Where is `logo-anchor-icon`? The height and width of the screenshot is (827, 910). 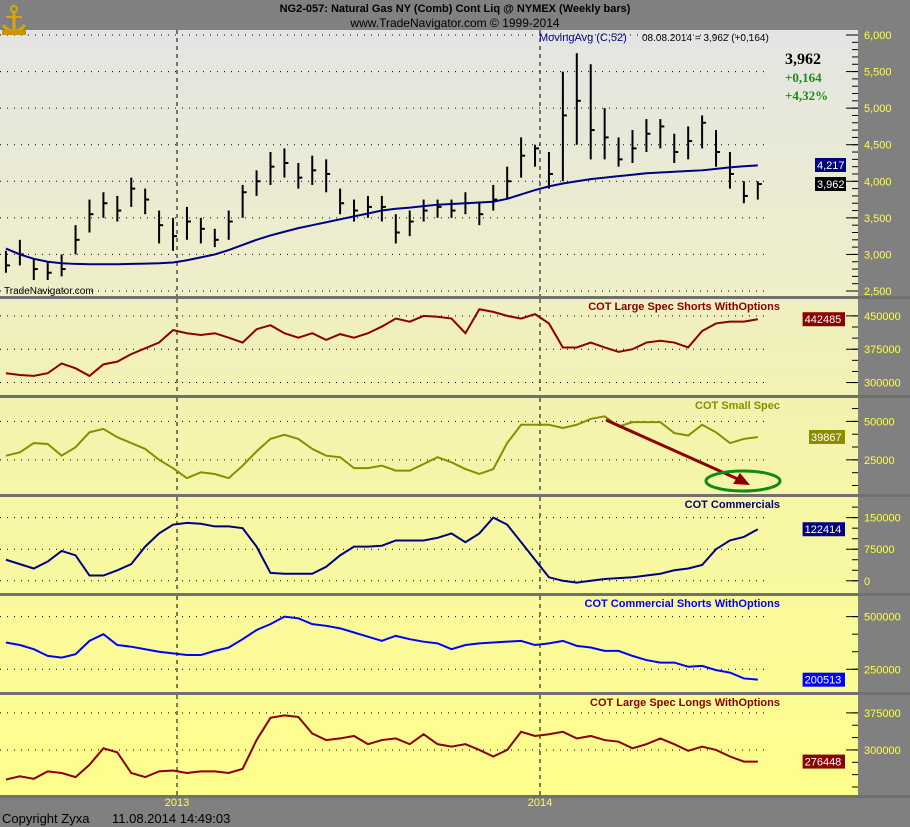 logo-anchor-icon is located at coordinates (14, 20).